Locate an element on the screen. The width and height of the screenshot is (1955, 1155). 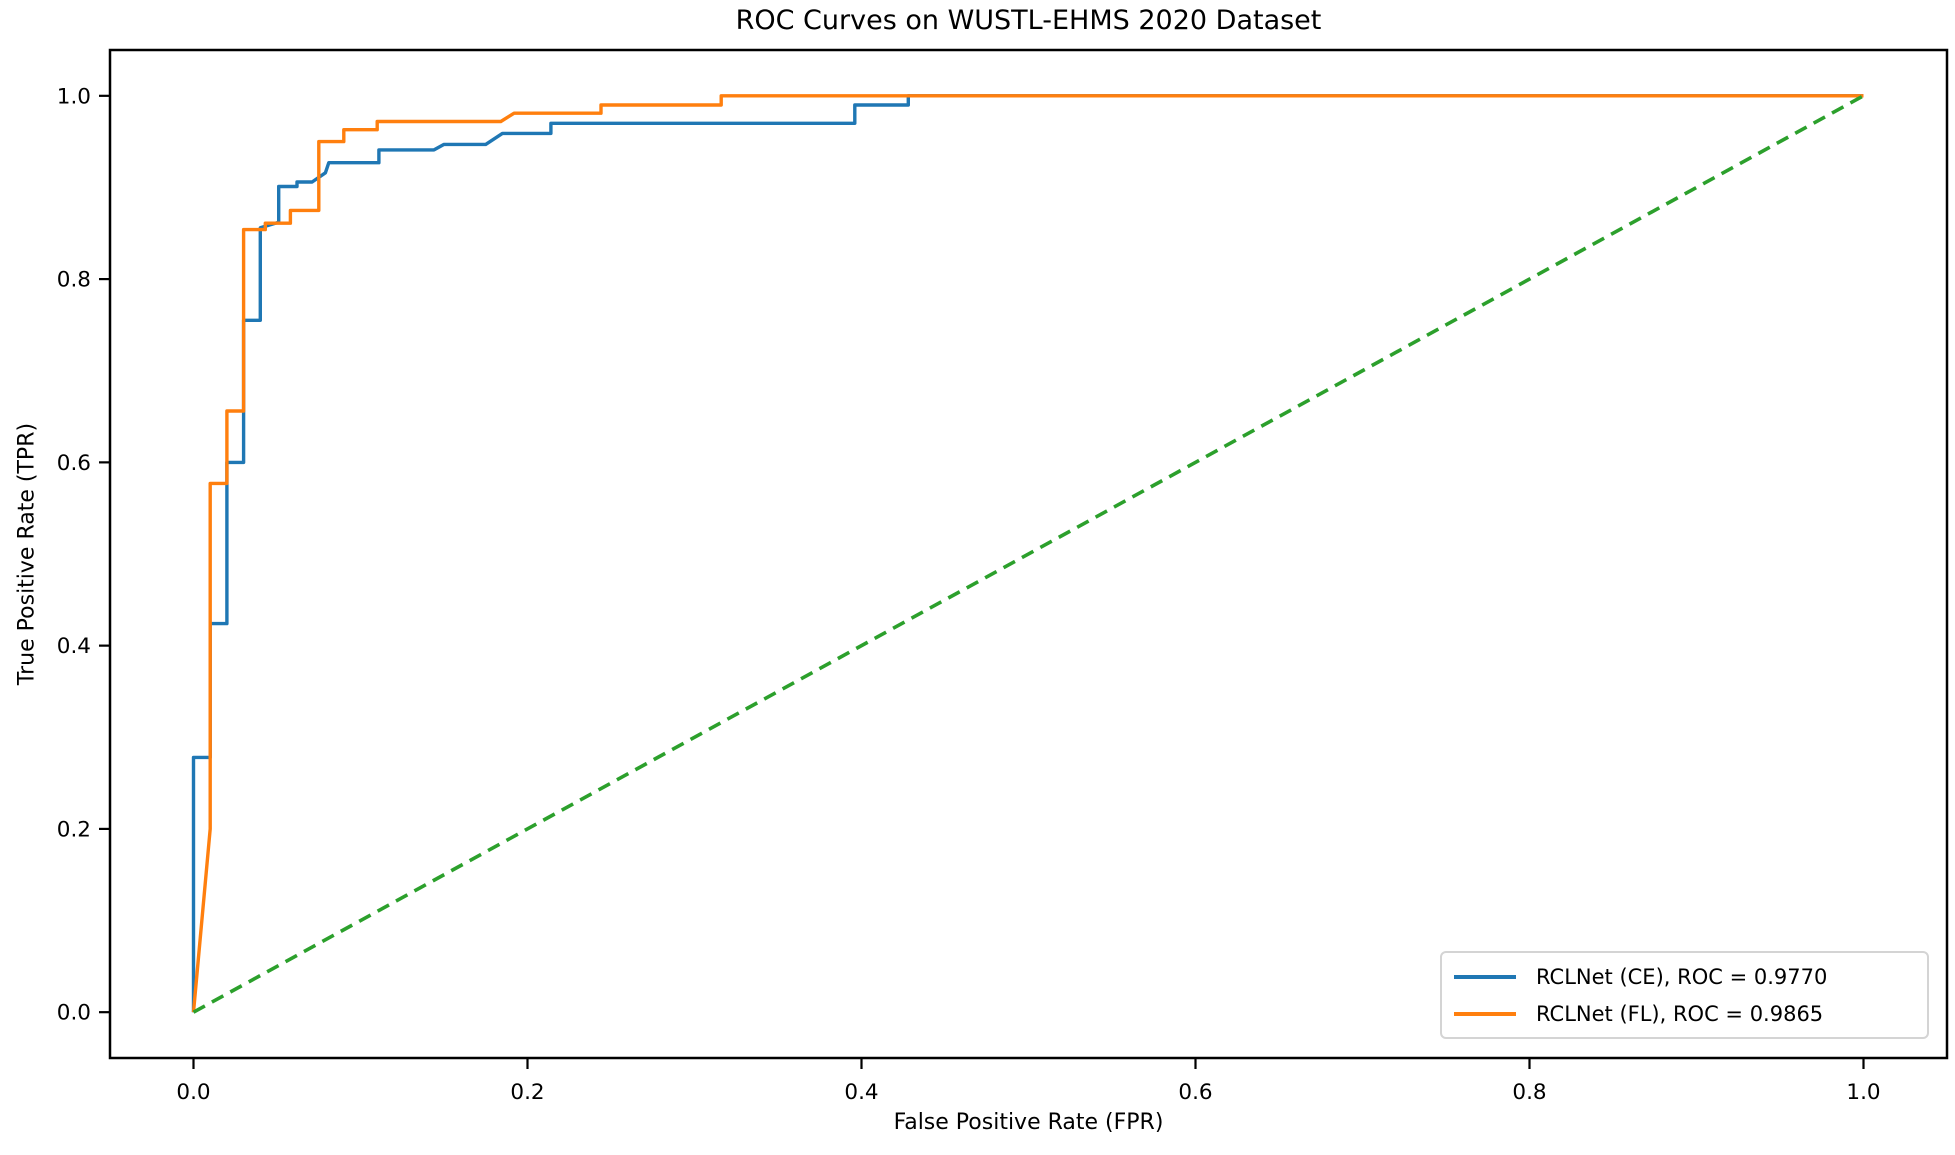
y-tick-label: 0.6 is located at coordinates (74, 463).